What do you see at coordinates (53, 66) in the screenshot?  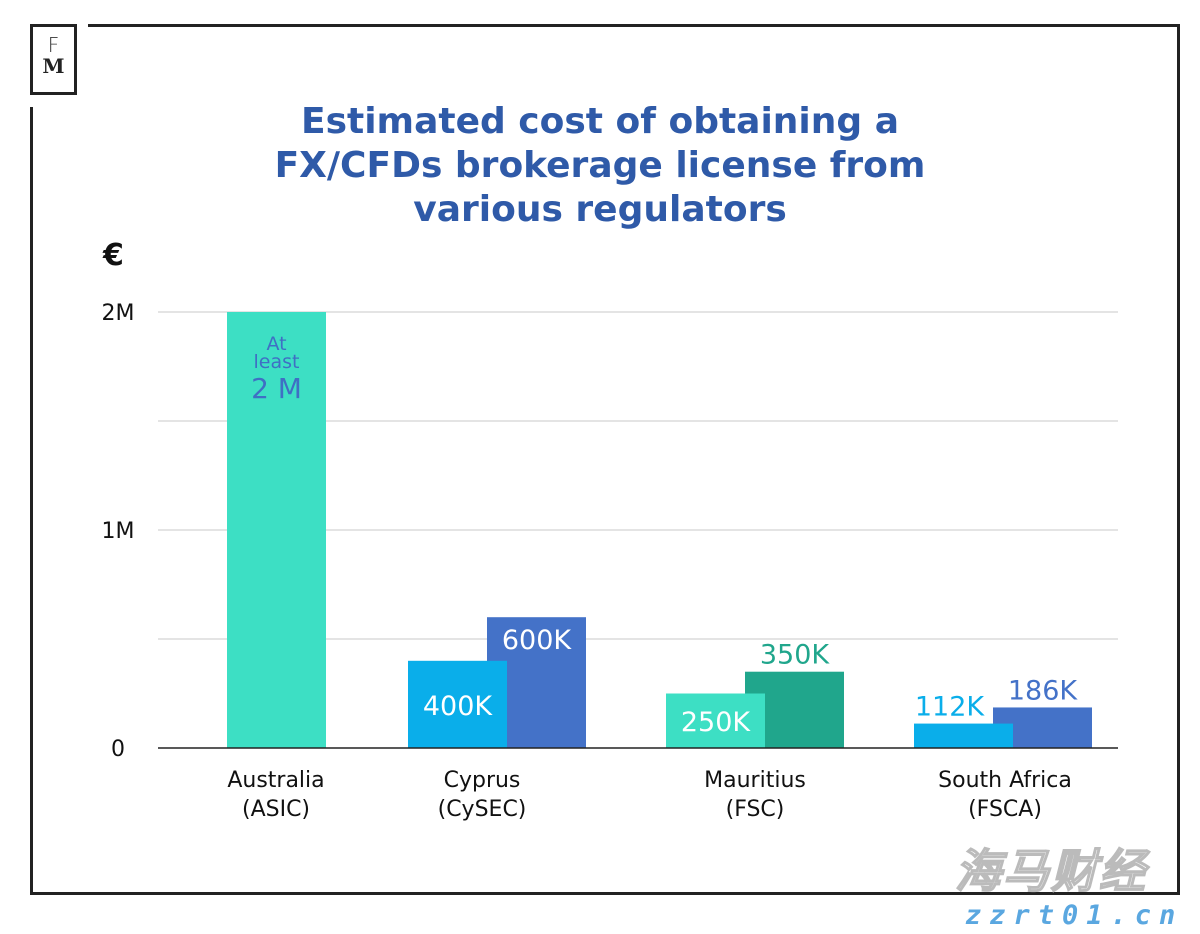 I see `logo-m: M` at bounding box center [53, 66].